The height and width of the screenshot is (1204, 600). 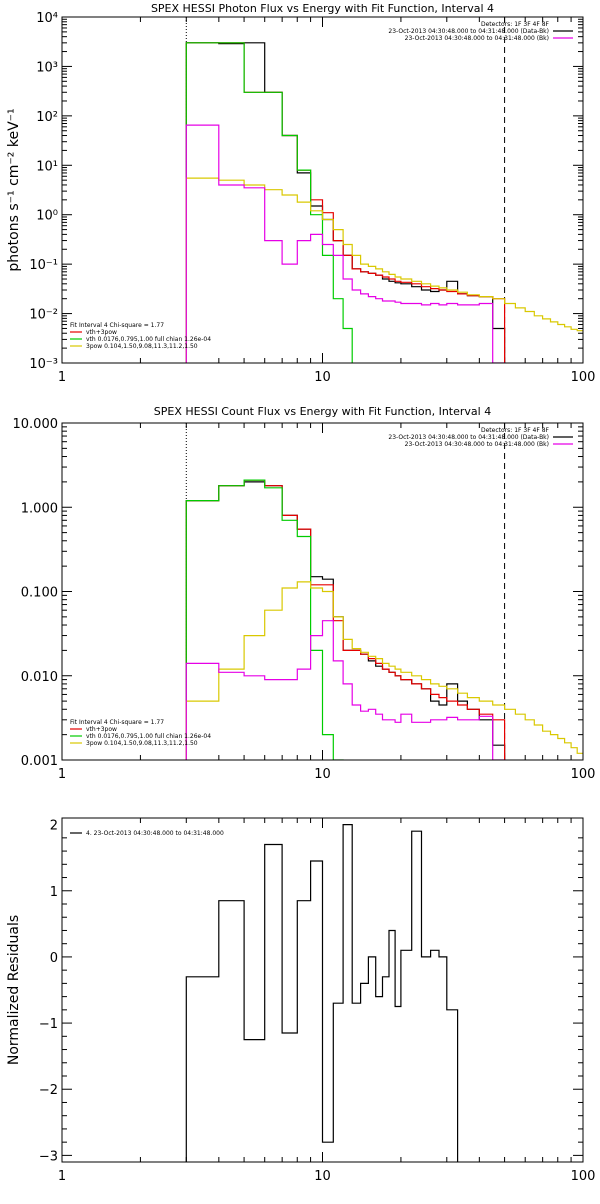 What do you see at coordinates (54, 826) in the screenshot?
I see `y-tick-label: 2` at bounding box center [54, 826].